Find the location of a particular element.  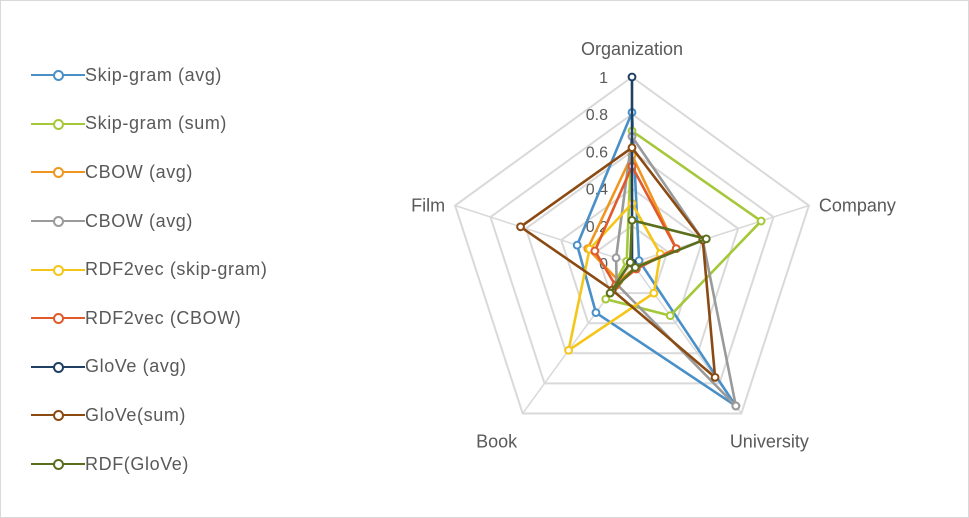

category-label: Company is located at coordinates (857, 206).